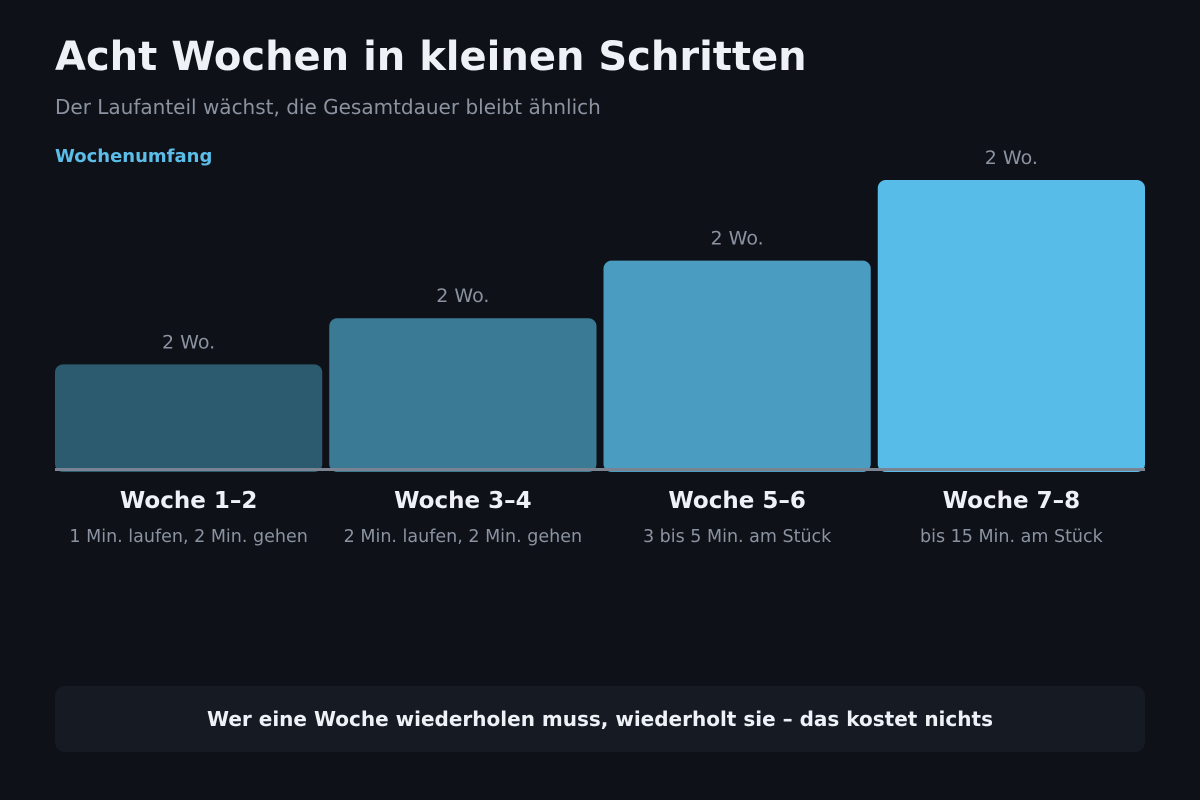 The width and height of the screenshot is (1200, 800). I want to click on y-axis-label: Wochenumfang, so click(133, 156).